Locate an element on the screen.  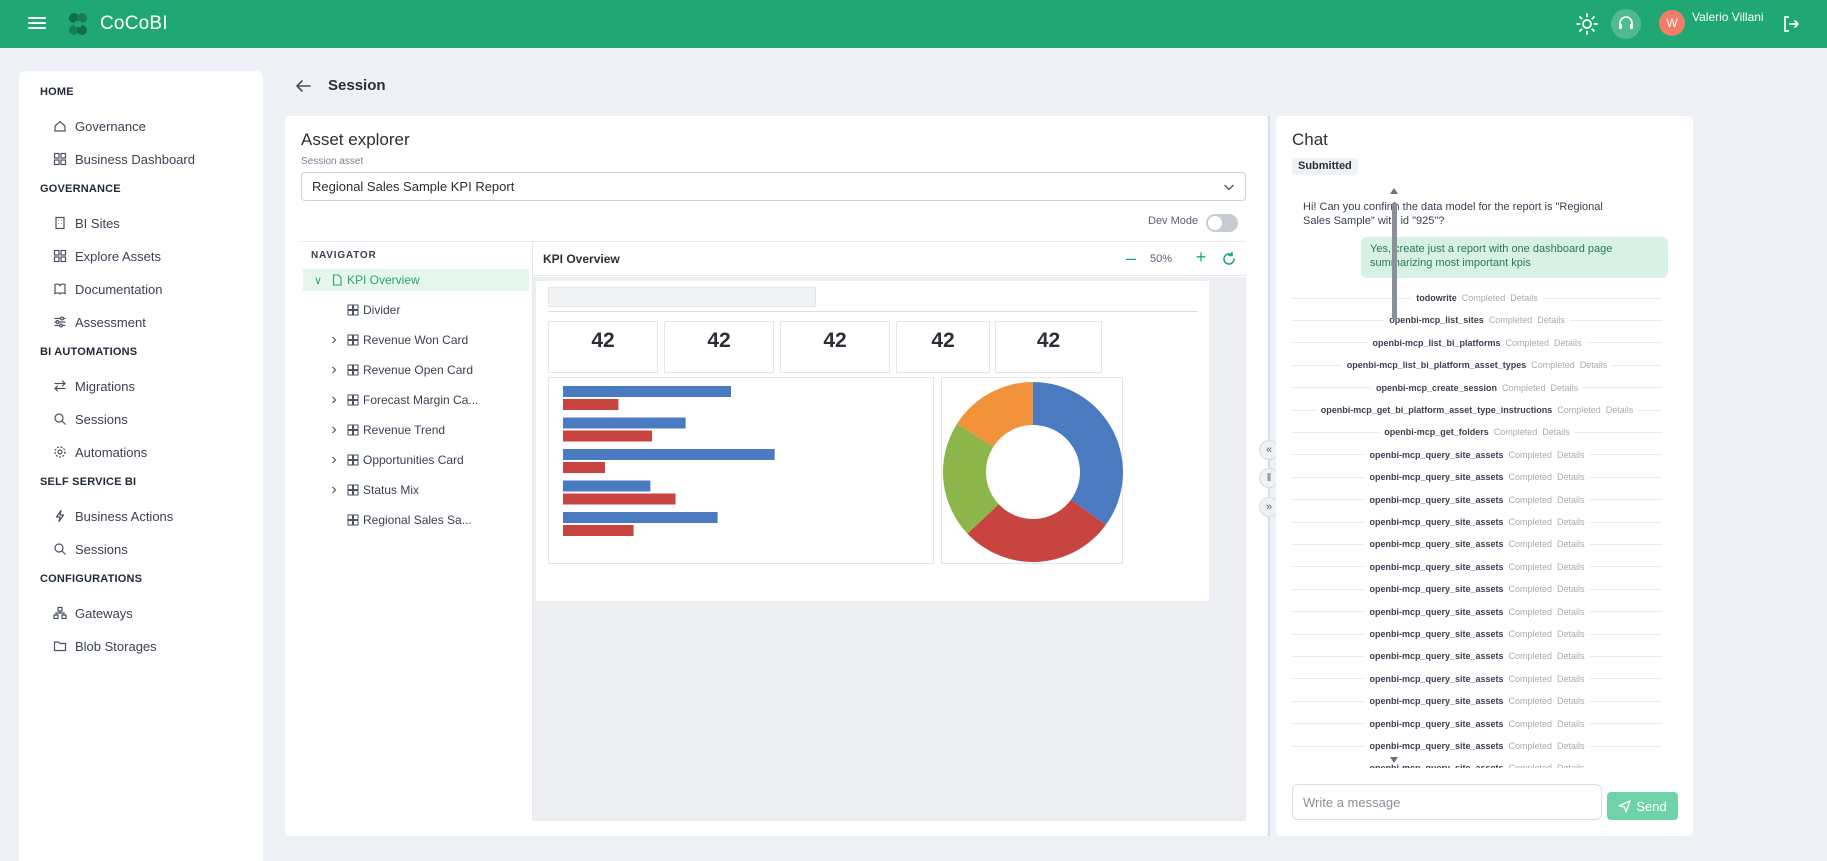
sidebar-item-assessment: Assessment is located at coordinates (99, 322).